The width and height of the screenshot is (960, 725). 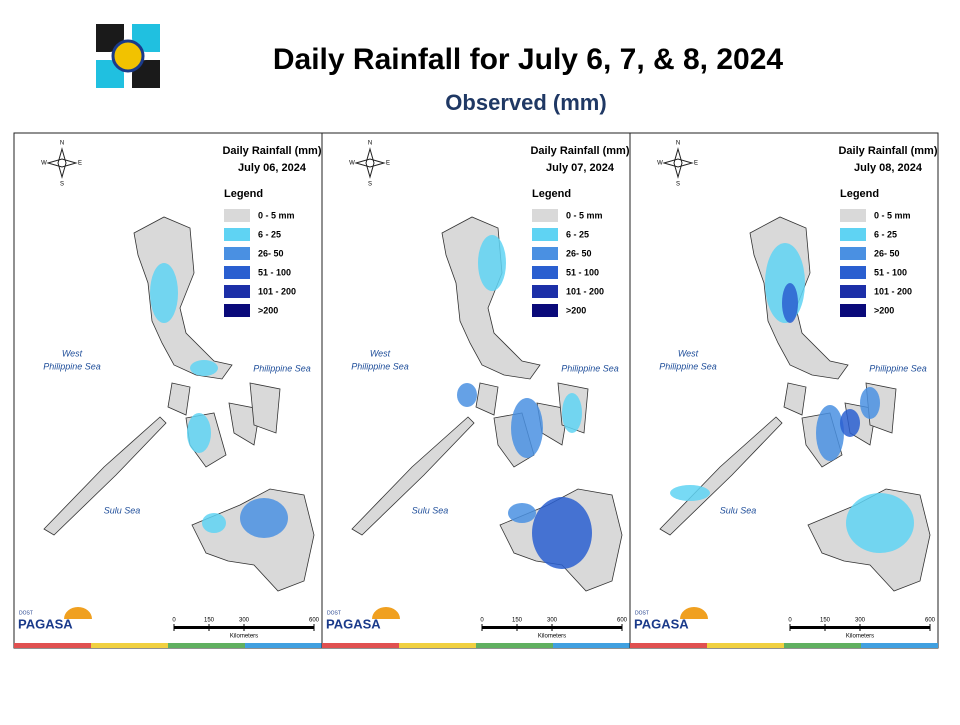 What do you see at coordinates (884, 310) in the screenshot?
I see `legend-label: >200` at bounding box center [884, 310].